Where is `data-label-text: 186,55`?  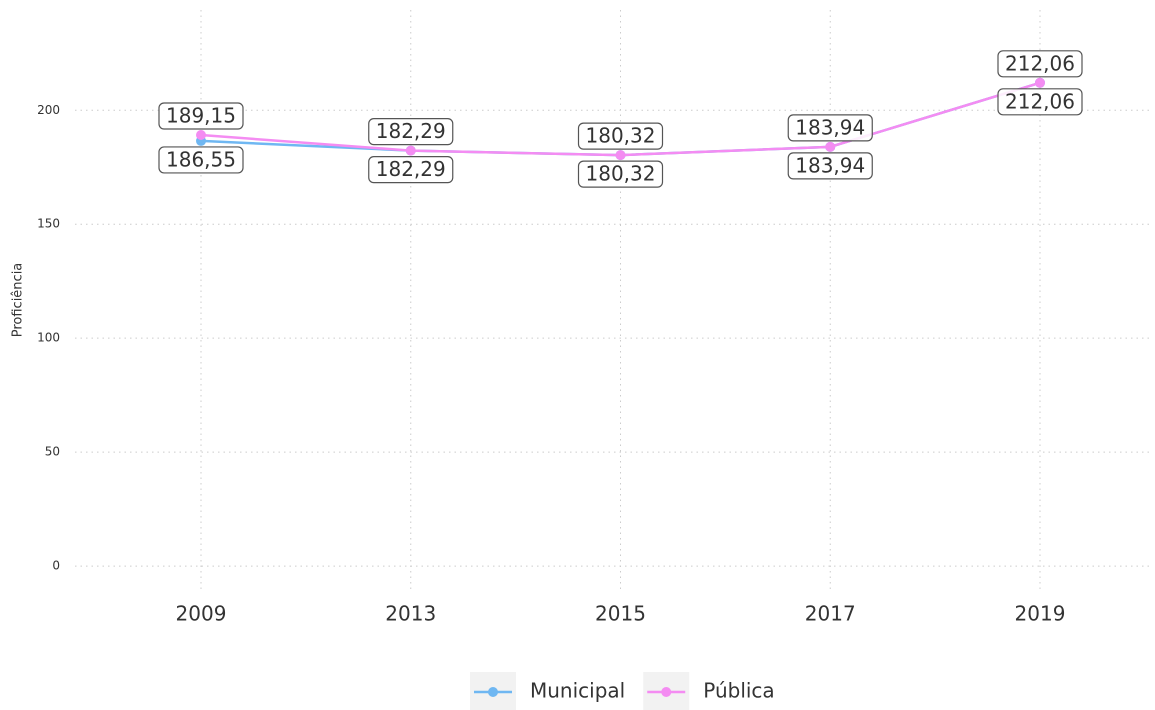 data-label-text: 186,55 is located at coordinates (201, 159).